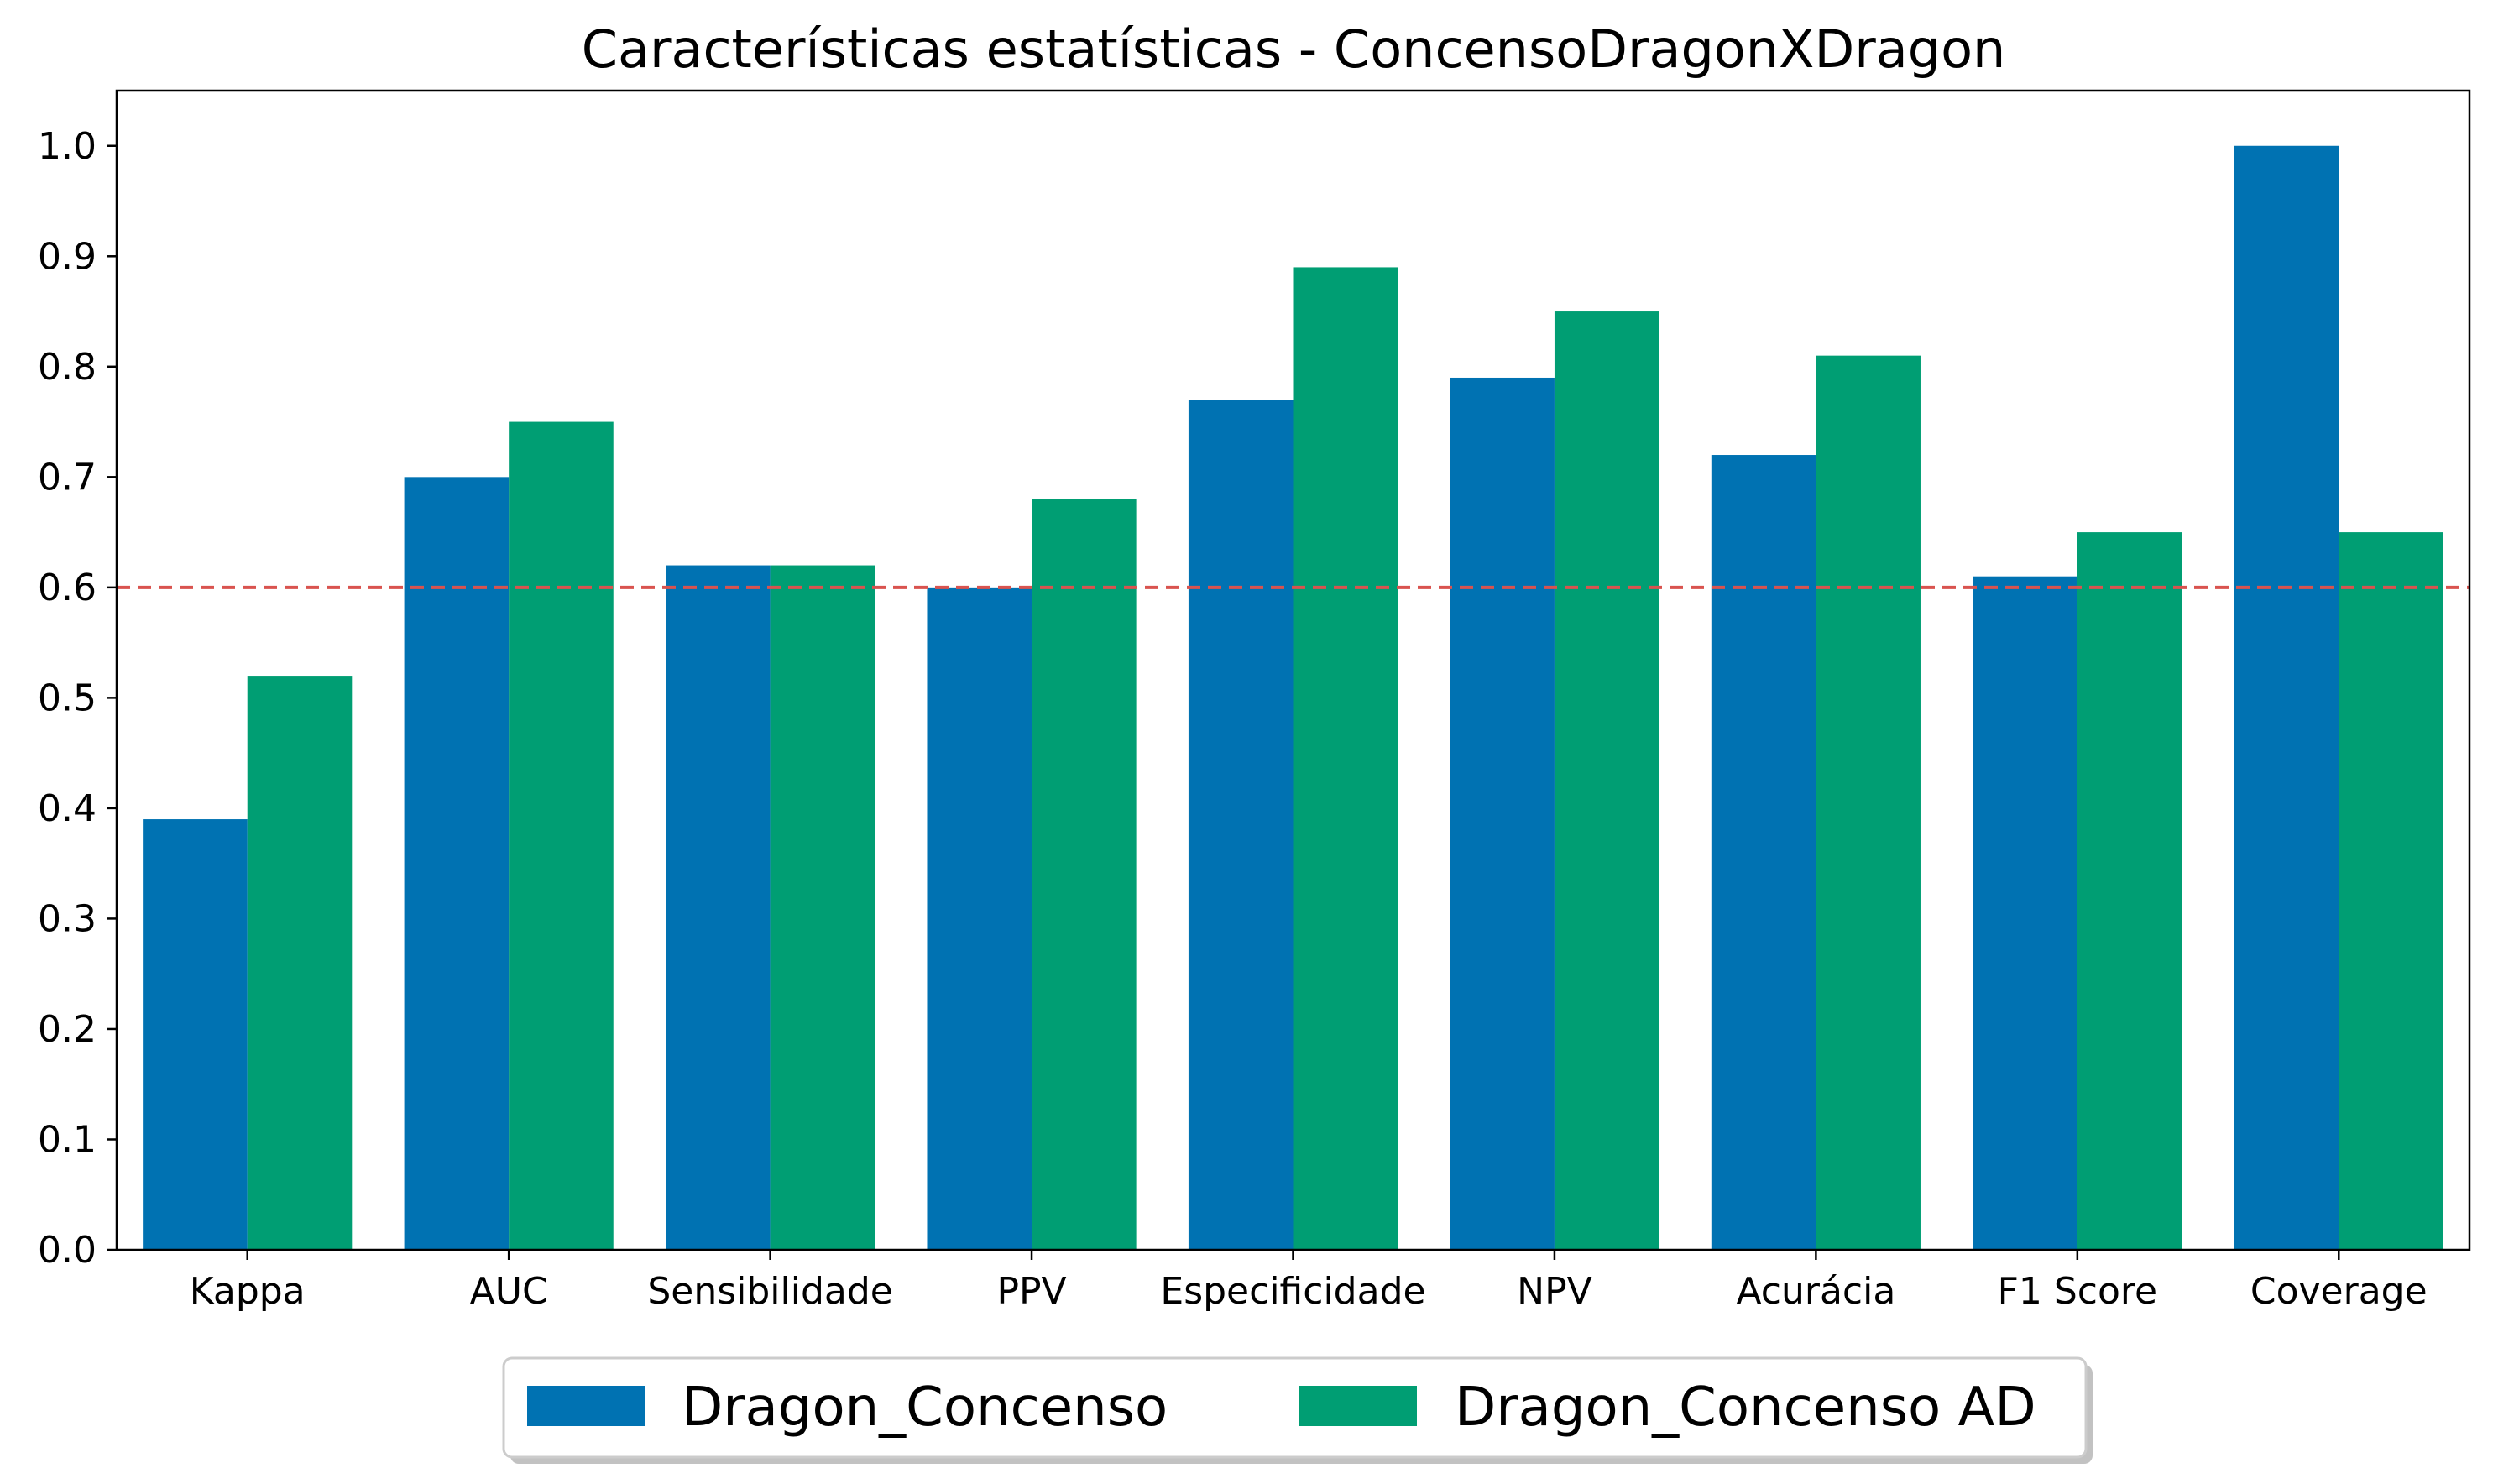 The width and height of the screenshot is (2493, 1484). I want to click on y-tick-label: 0.9, so click(67, 256).